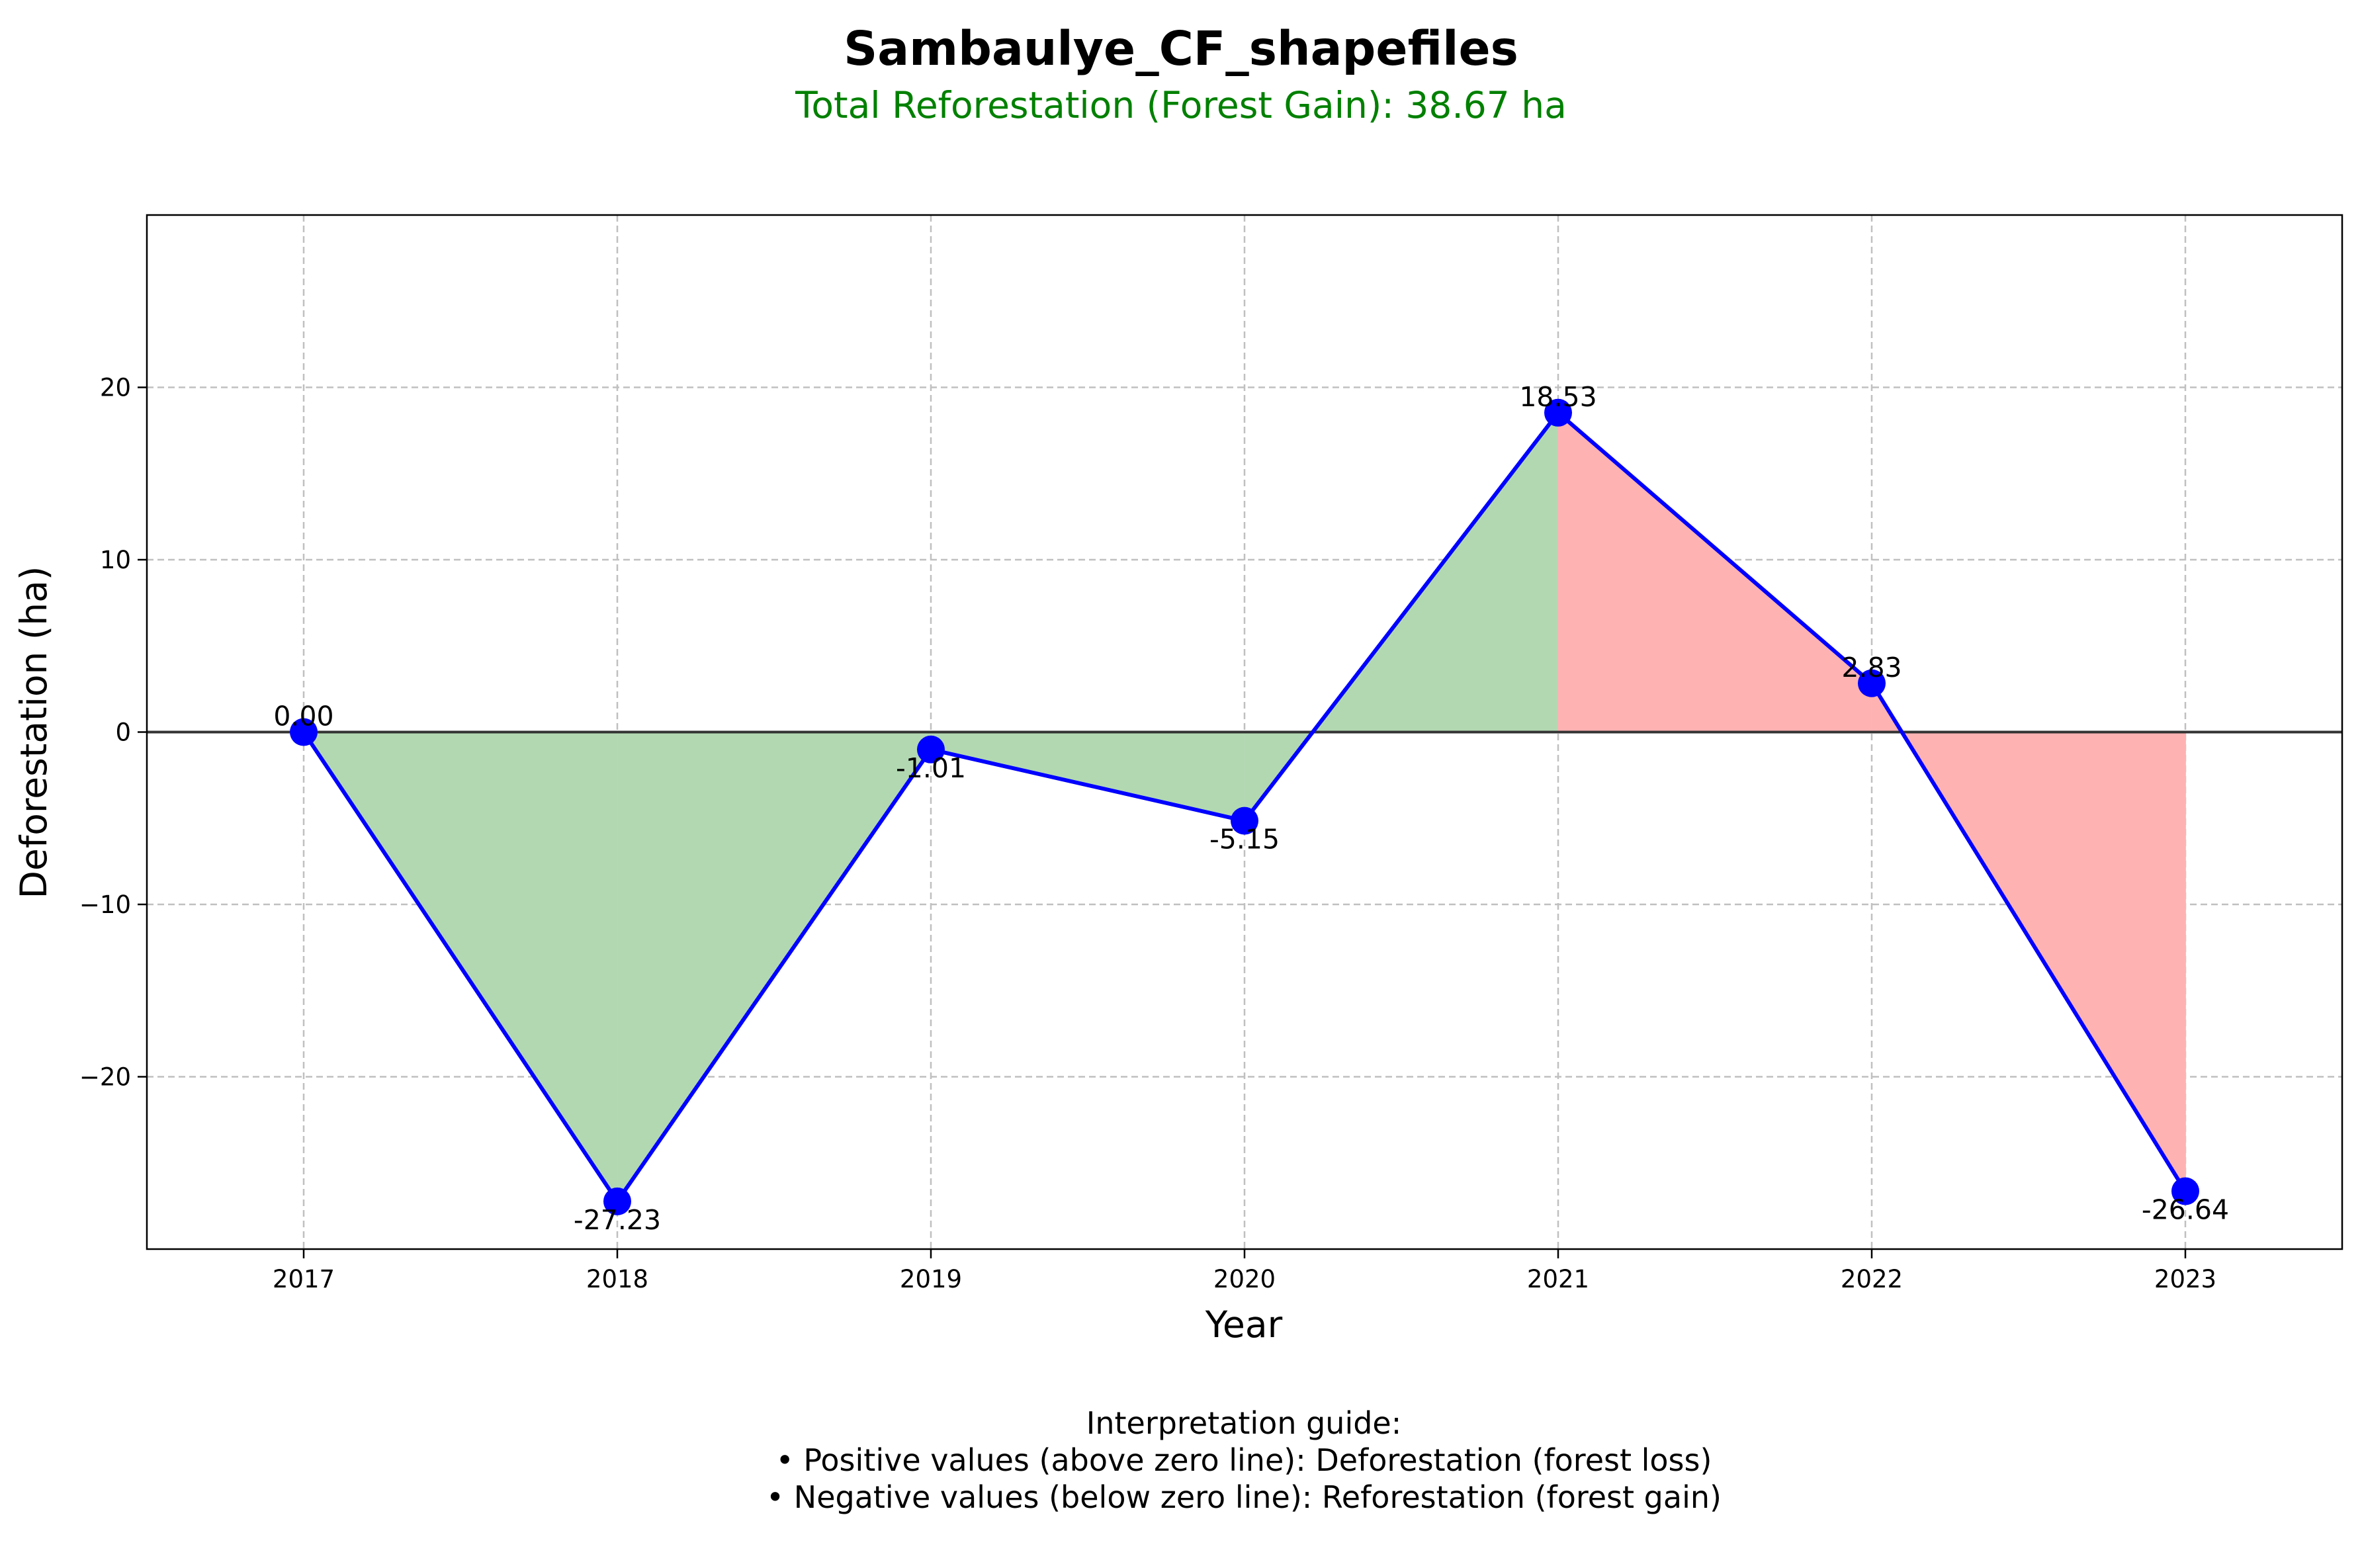  Describe the element at coordinates (617, 1220) in the screenshot. I see `data-label: -27.23` at that location.